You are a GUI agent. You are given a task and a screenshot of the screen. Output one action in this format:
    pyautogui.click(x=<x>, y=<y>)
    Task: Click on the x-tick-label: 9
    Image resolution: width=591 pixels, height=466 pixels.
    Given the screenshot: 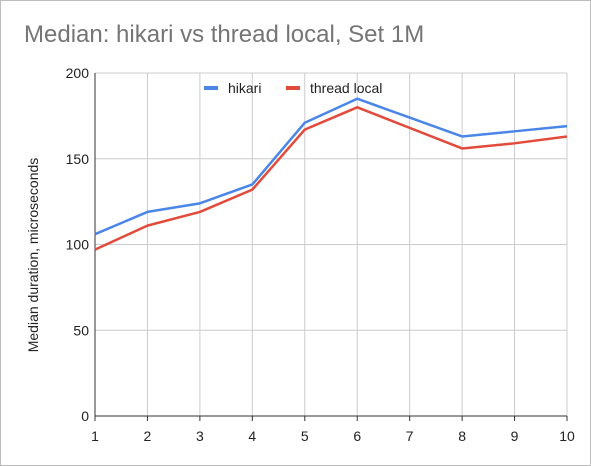 What is the action you would take?
    pyautogui.click(x=515, y=436)
    